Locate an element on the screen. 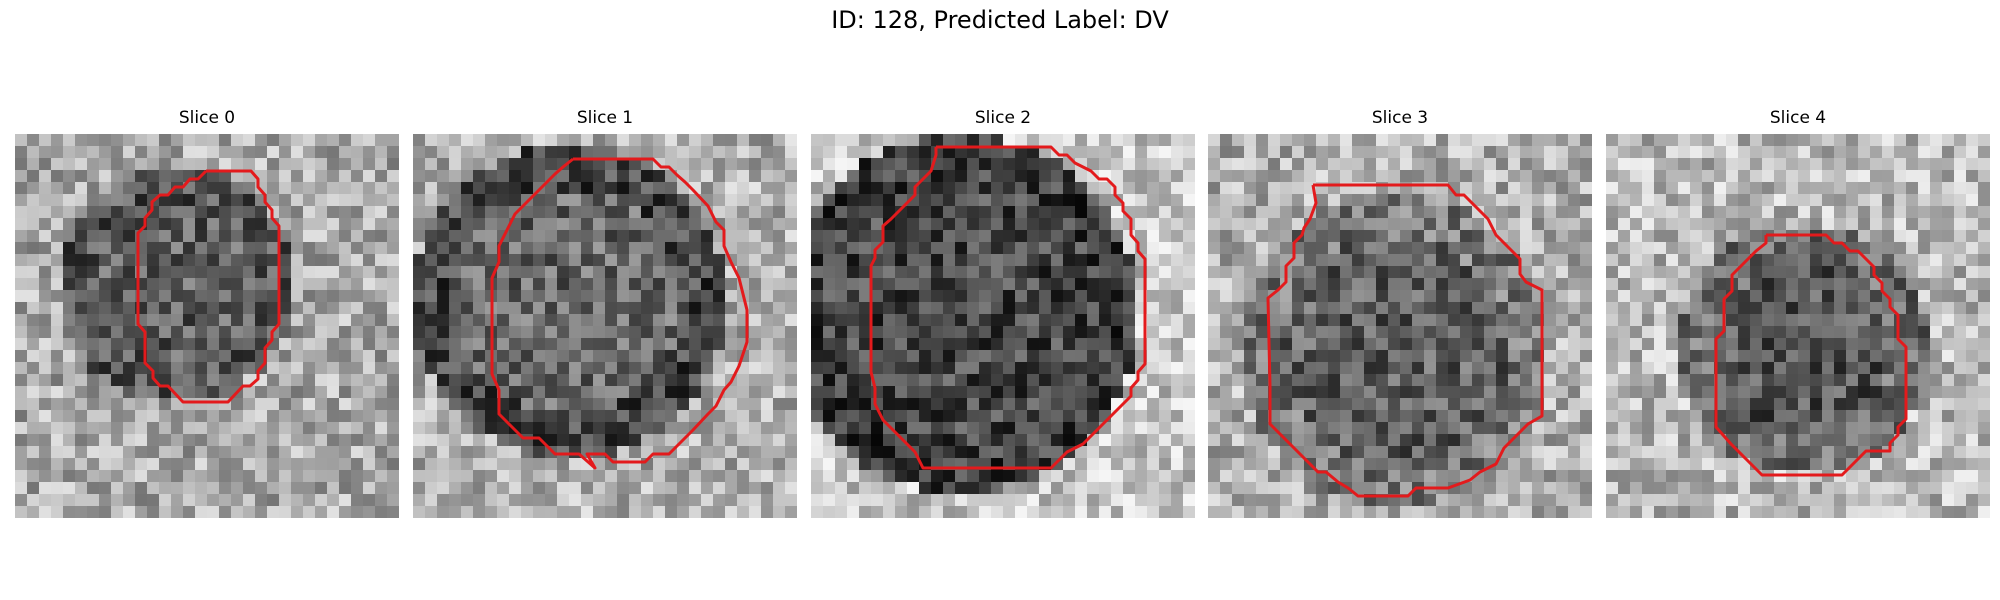  slice-panel-1: Slice 1 is located at coordinates (605, 315).